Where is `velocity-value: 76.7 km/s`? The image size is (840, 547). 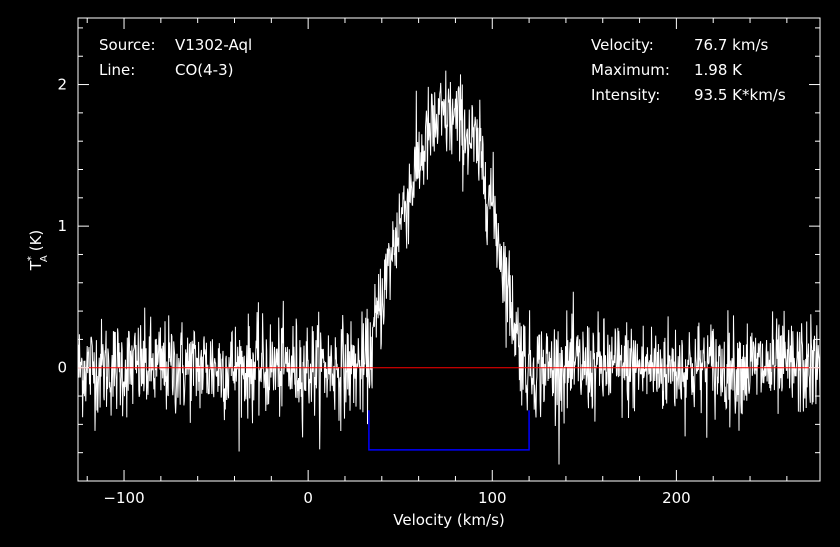
velocity-value: 76.7 km/s is located at coordinates (731, 45).